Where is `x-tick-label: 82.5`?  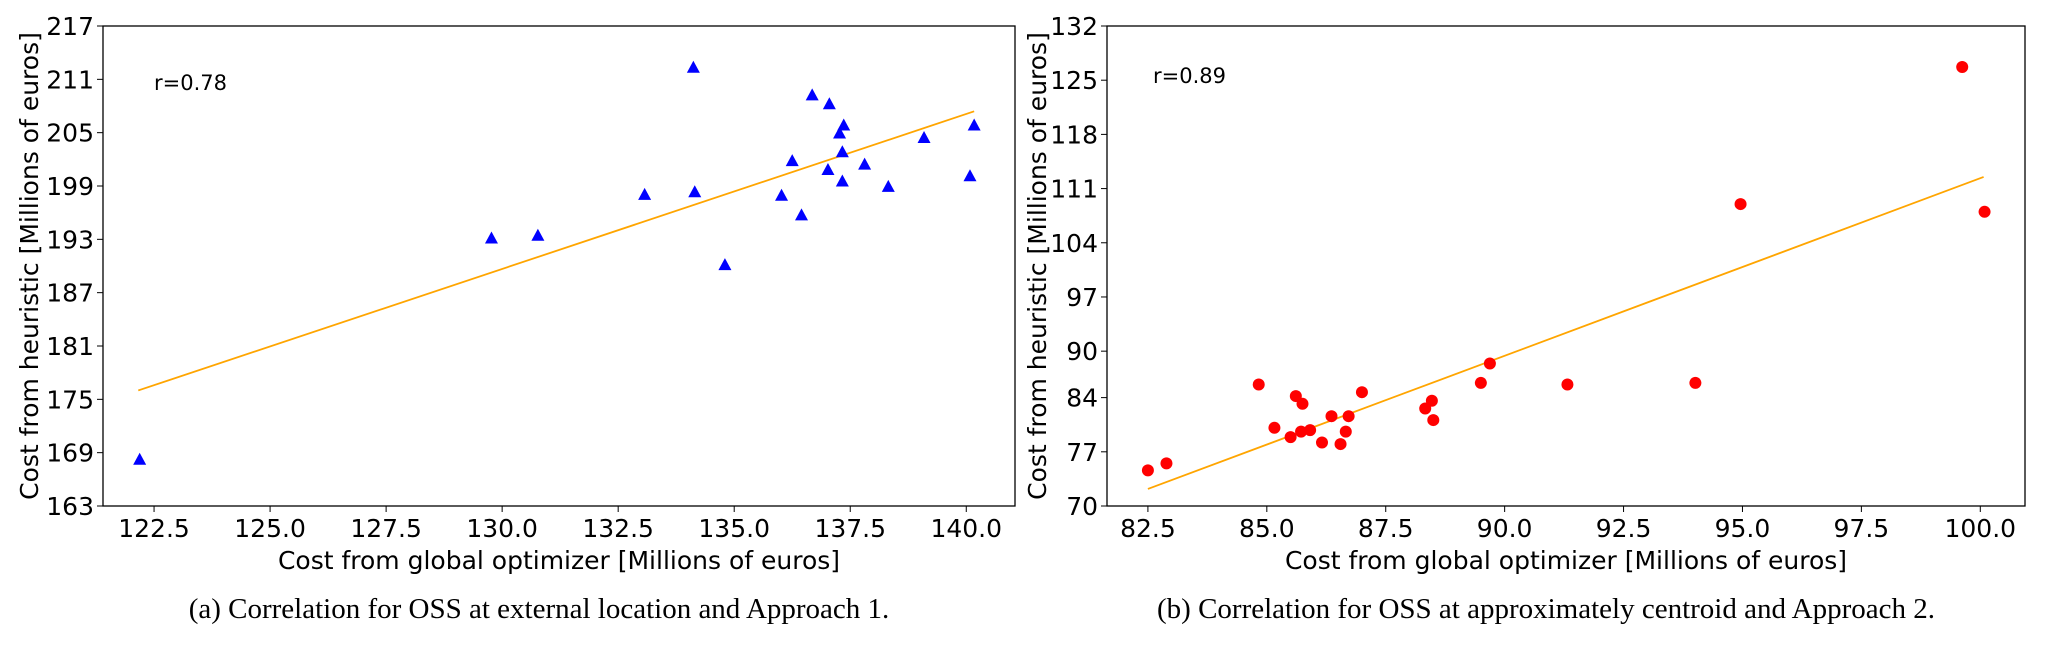
x-tick-label: 82.5 is located at coordinates (1148, 528).